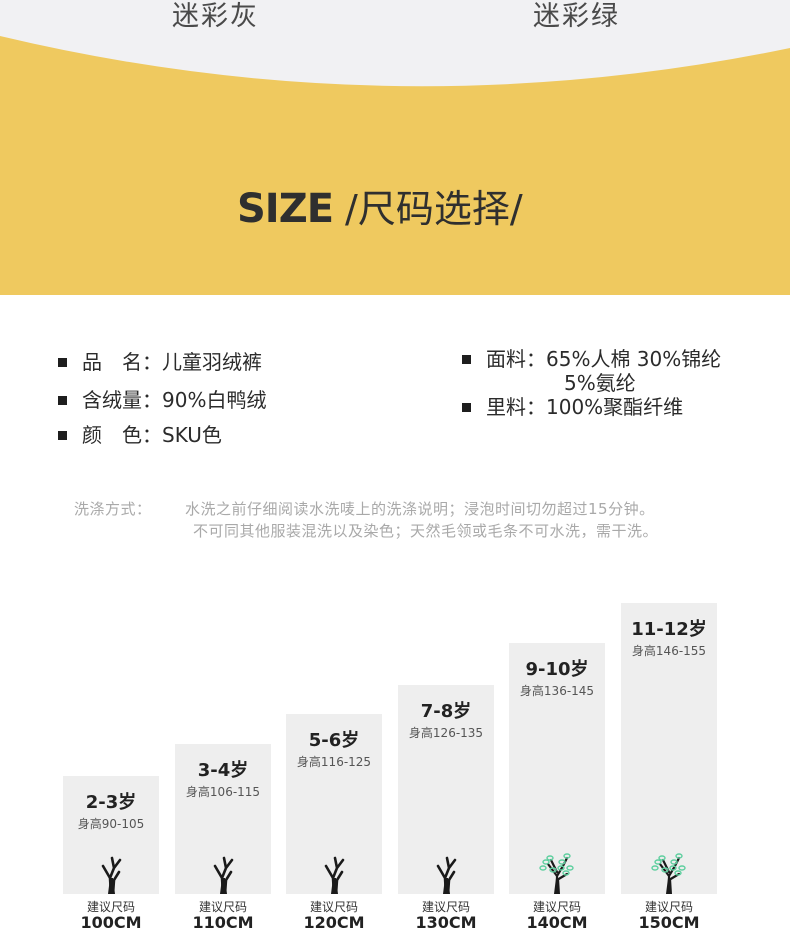  I want to click on size-age: 3-4岁, so click(223, 770).